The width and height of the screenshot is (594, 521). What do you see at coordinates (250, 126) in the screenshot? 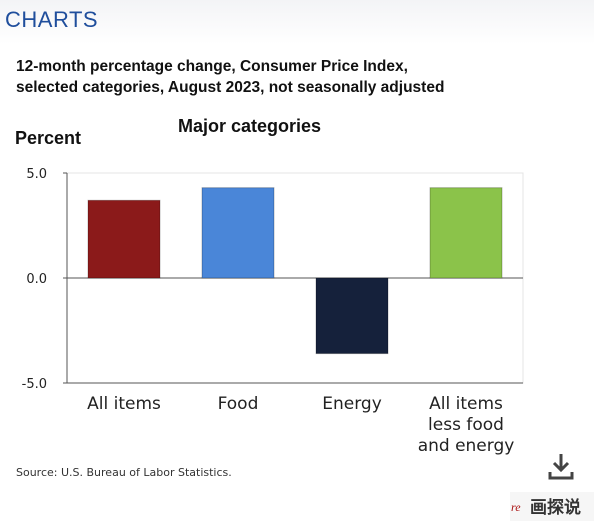
I see `chart-title: Major categories` at bounding box center [250, 126].